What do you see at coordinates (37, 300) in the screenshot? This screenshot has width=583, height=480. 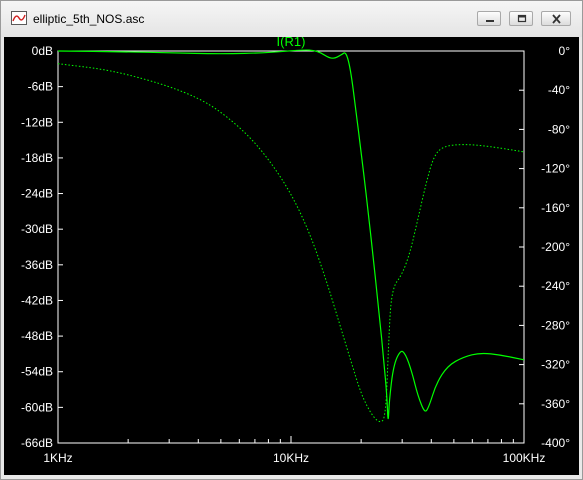 I see `left-tick-label: -42dB` at bounding box center [37, 300].